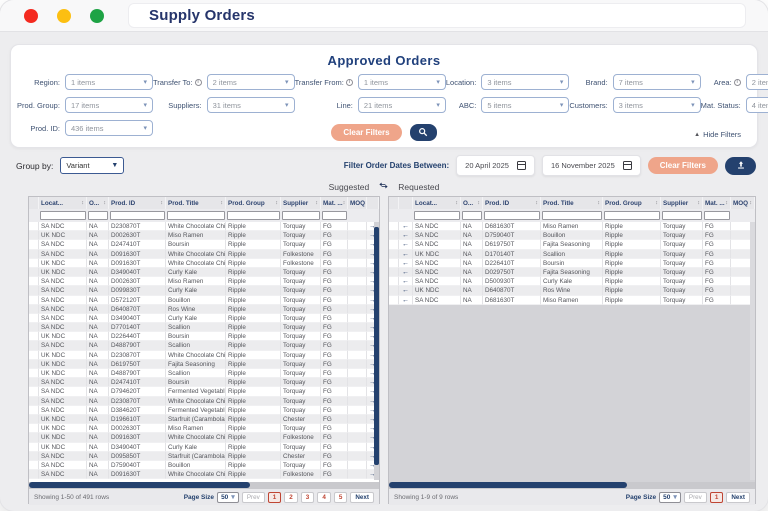 This screenshot has height=511, width=768. I want to click on clear-dates-button: Clear Filters, so click(682, 165).